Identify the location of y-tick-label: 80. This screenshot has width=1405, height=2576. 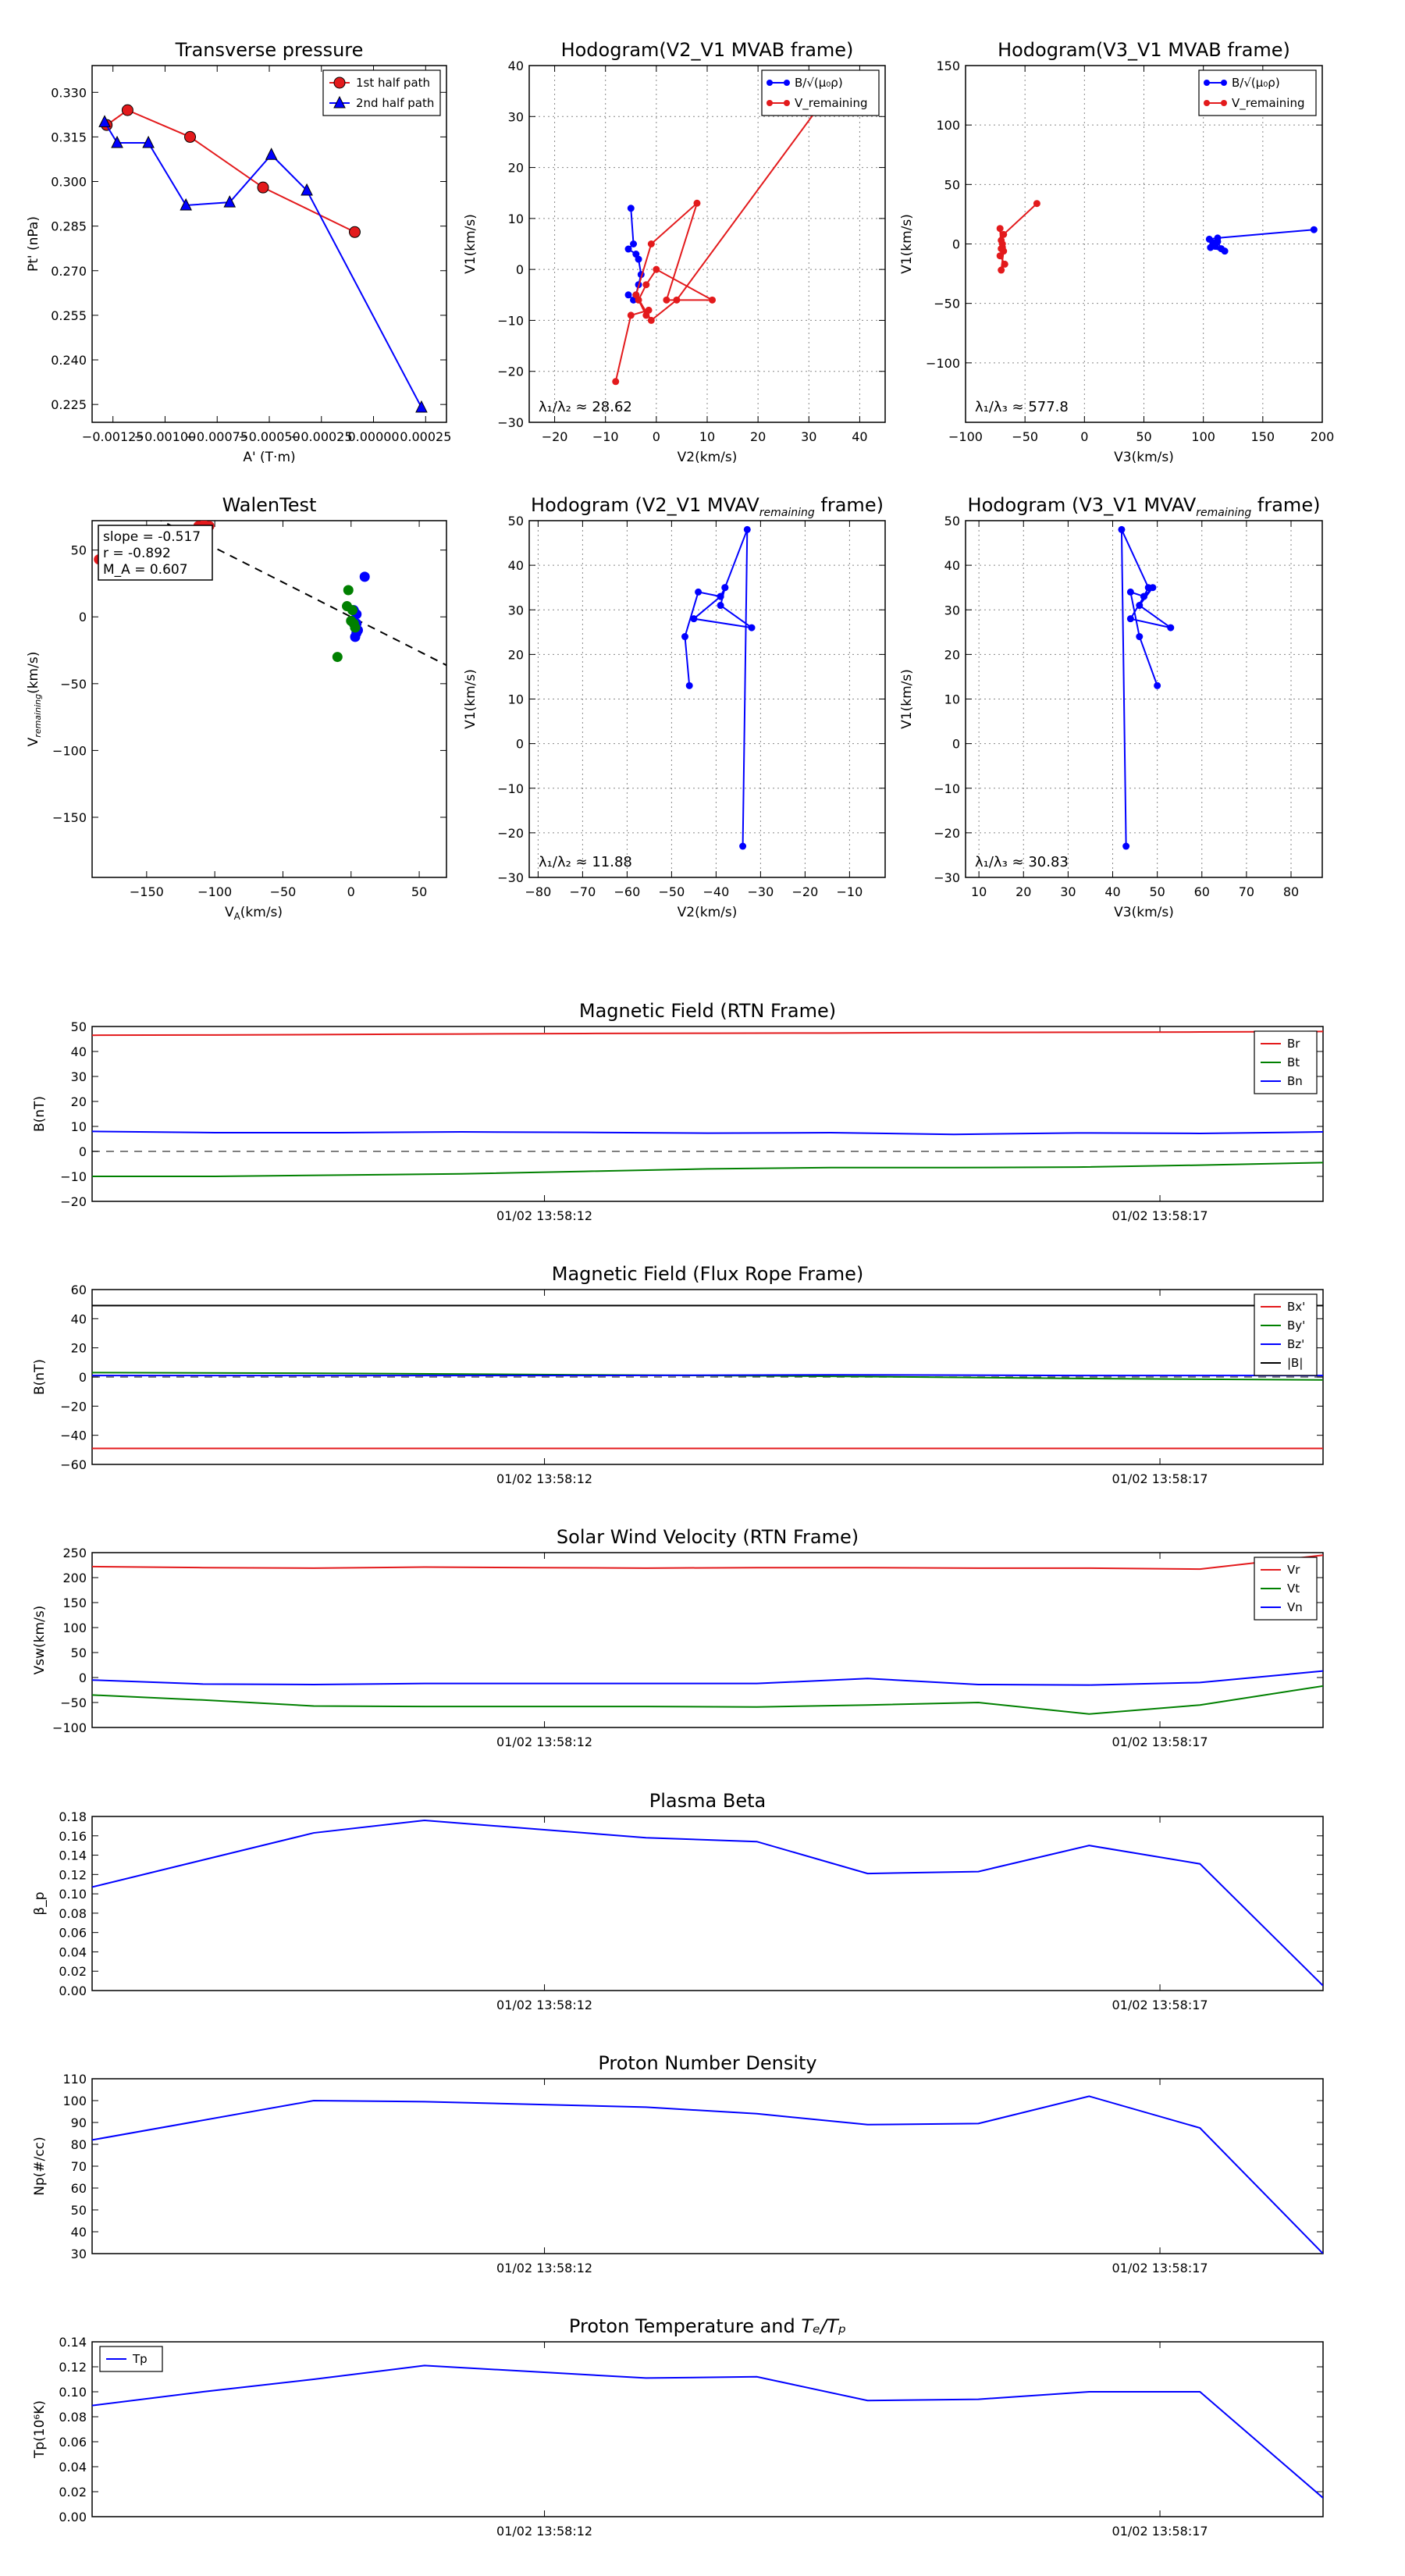
(79, 2144).